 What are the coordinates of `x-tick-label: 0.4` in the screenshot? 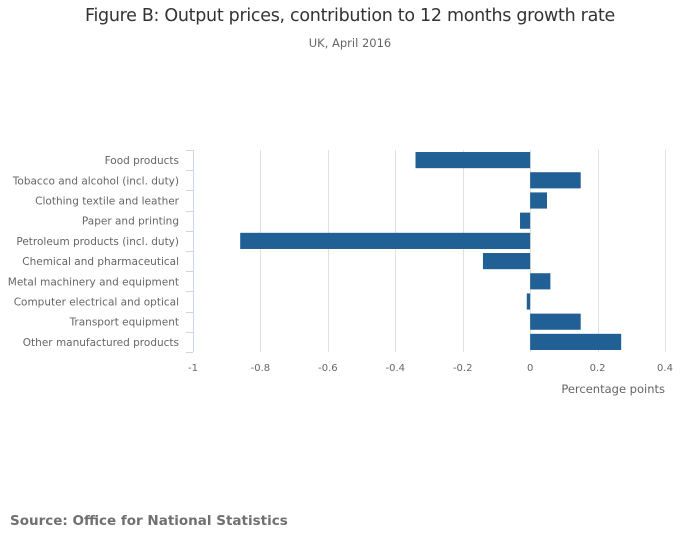 It's located at (665, 368).